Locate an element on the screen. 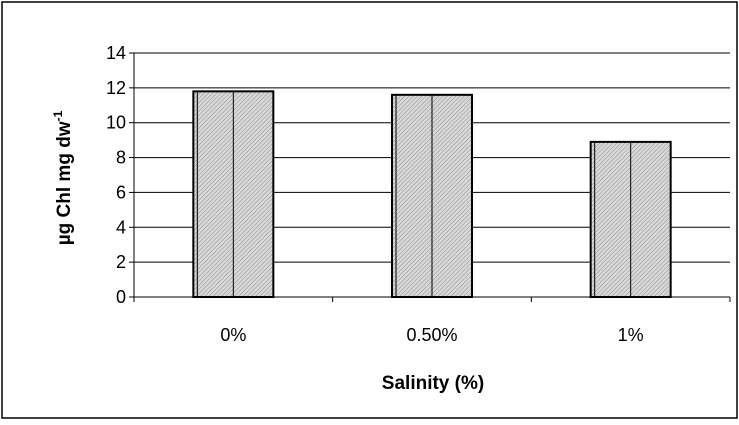 The image size is (739, 425). x-tick-label-2: 1% is located at coordinates (631, 335).